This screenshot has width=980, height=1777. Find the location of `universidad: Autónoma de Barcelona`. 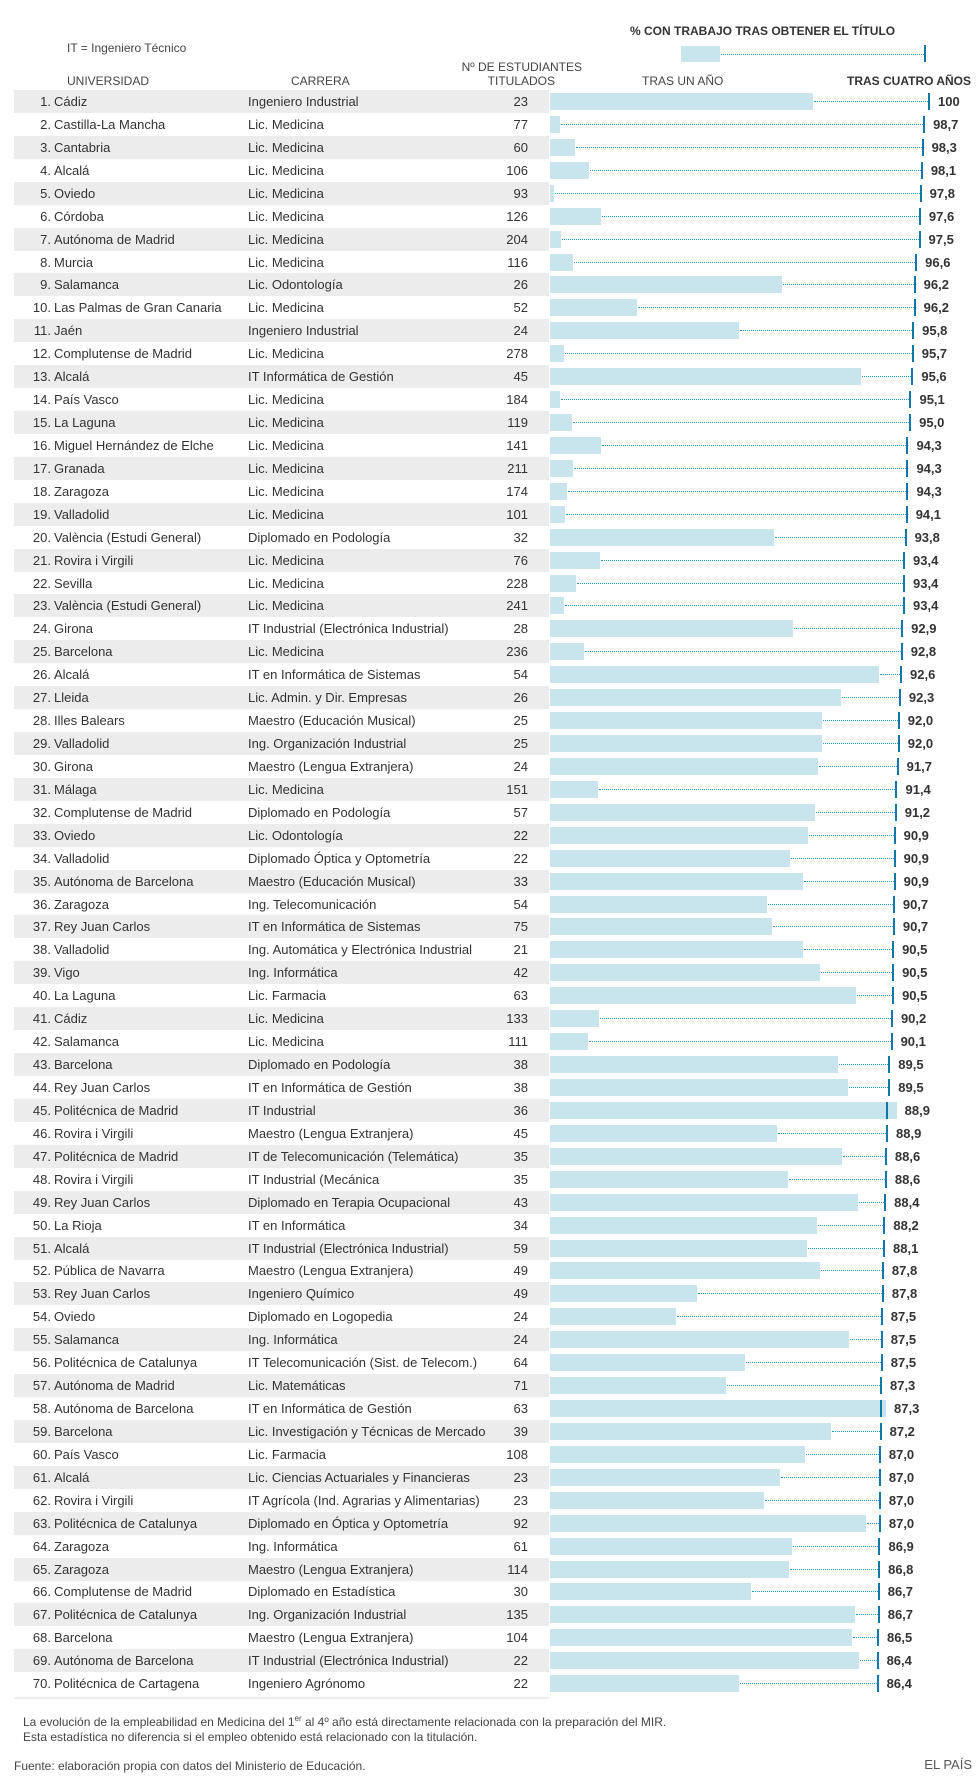

universidad: Autónoma de Barcelona is located at coordinates (124, 881).